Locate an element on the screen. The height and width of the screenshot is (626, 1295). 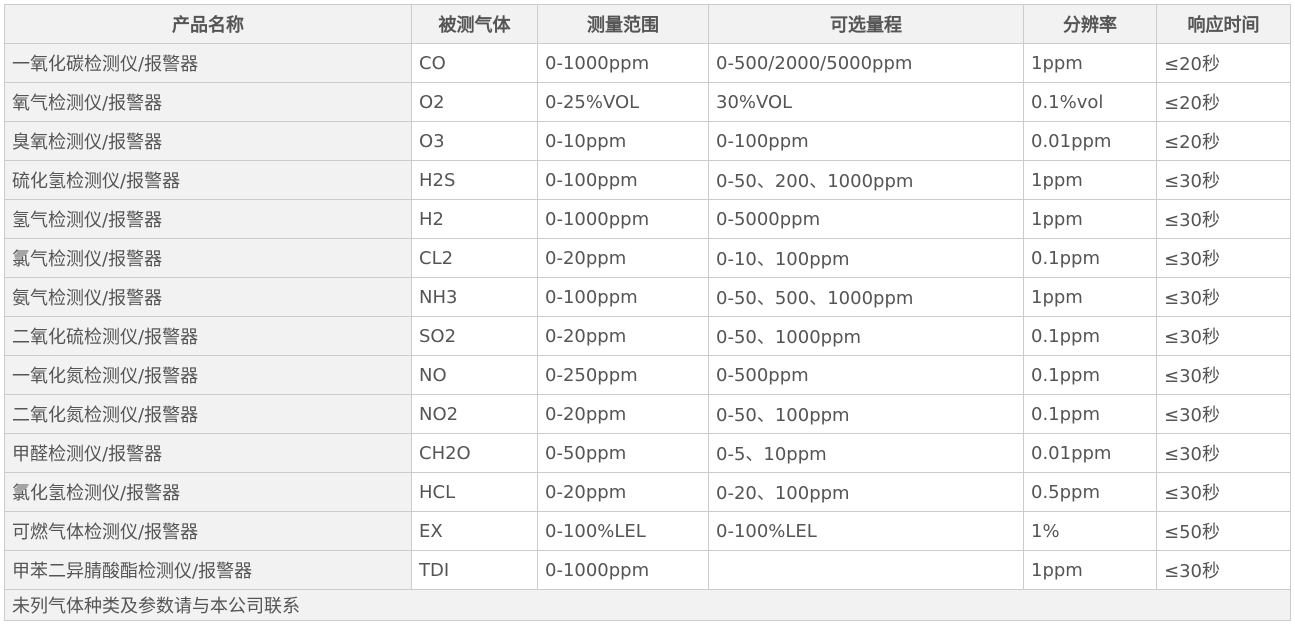
table-cell: 0.5ppm is located at coordinates (1090, 492).